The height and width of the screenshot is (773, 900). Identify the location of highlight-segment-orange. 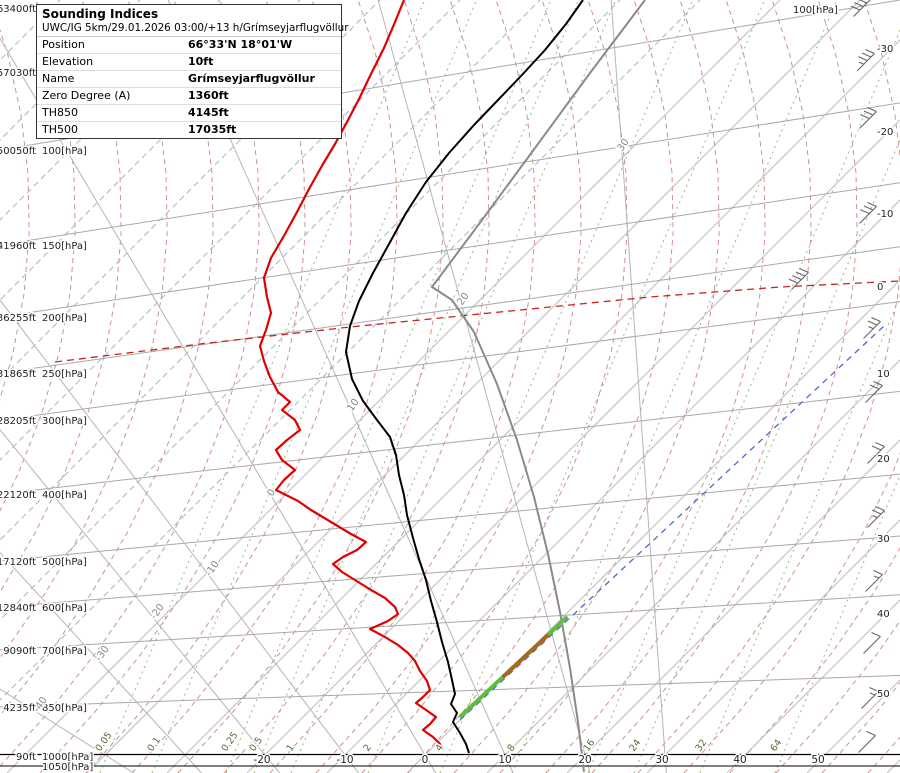
(525, 656).